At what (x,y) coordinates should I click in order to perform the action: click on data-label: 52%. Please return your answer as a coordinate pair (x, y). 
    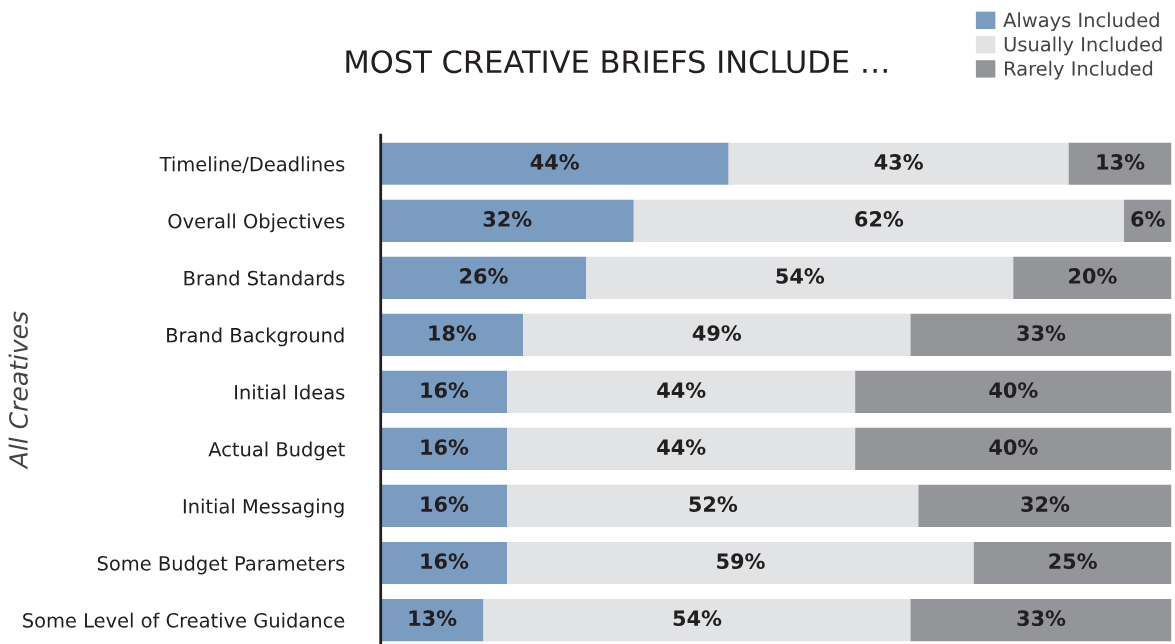
    Looking at the image, I should click on (713, 504).